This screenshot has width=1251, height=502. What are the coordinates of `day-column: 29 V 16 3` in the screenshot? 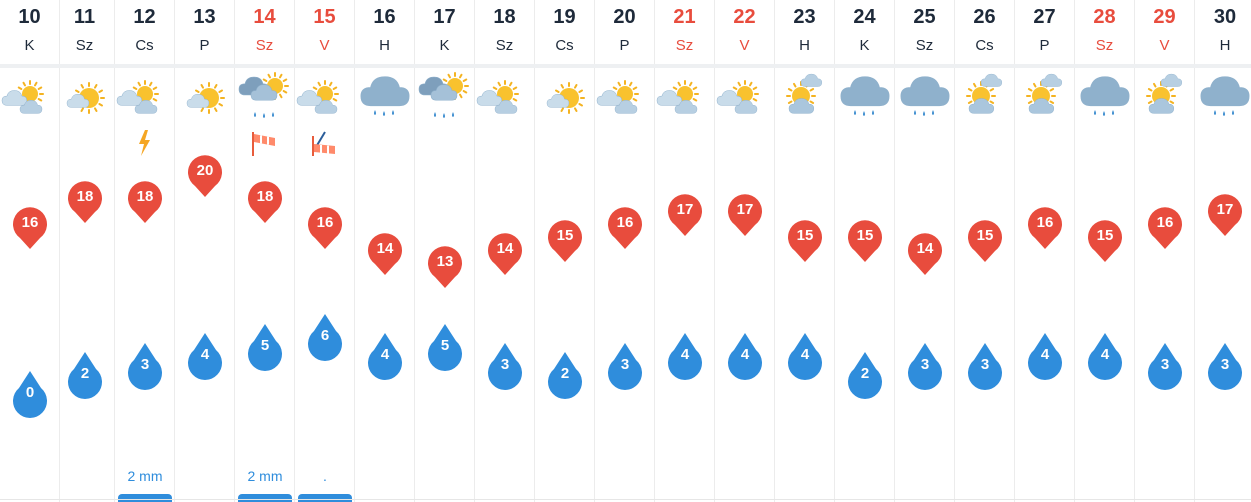 It's located at (1165, 251).